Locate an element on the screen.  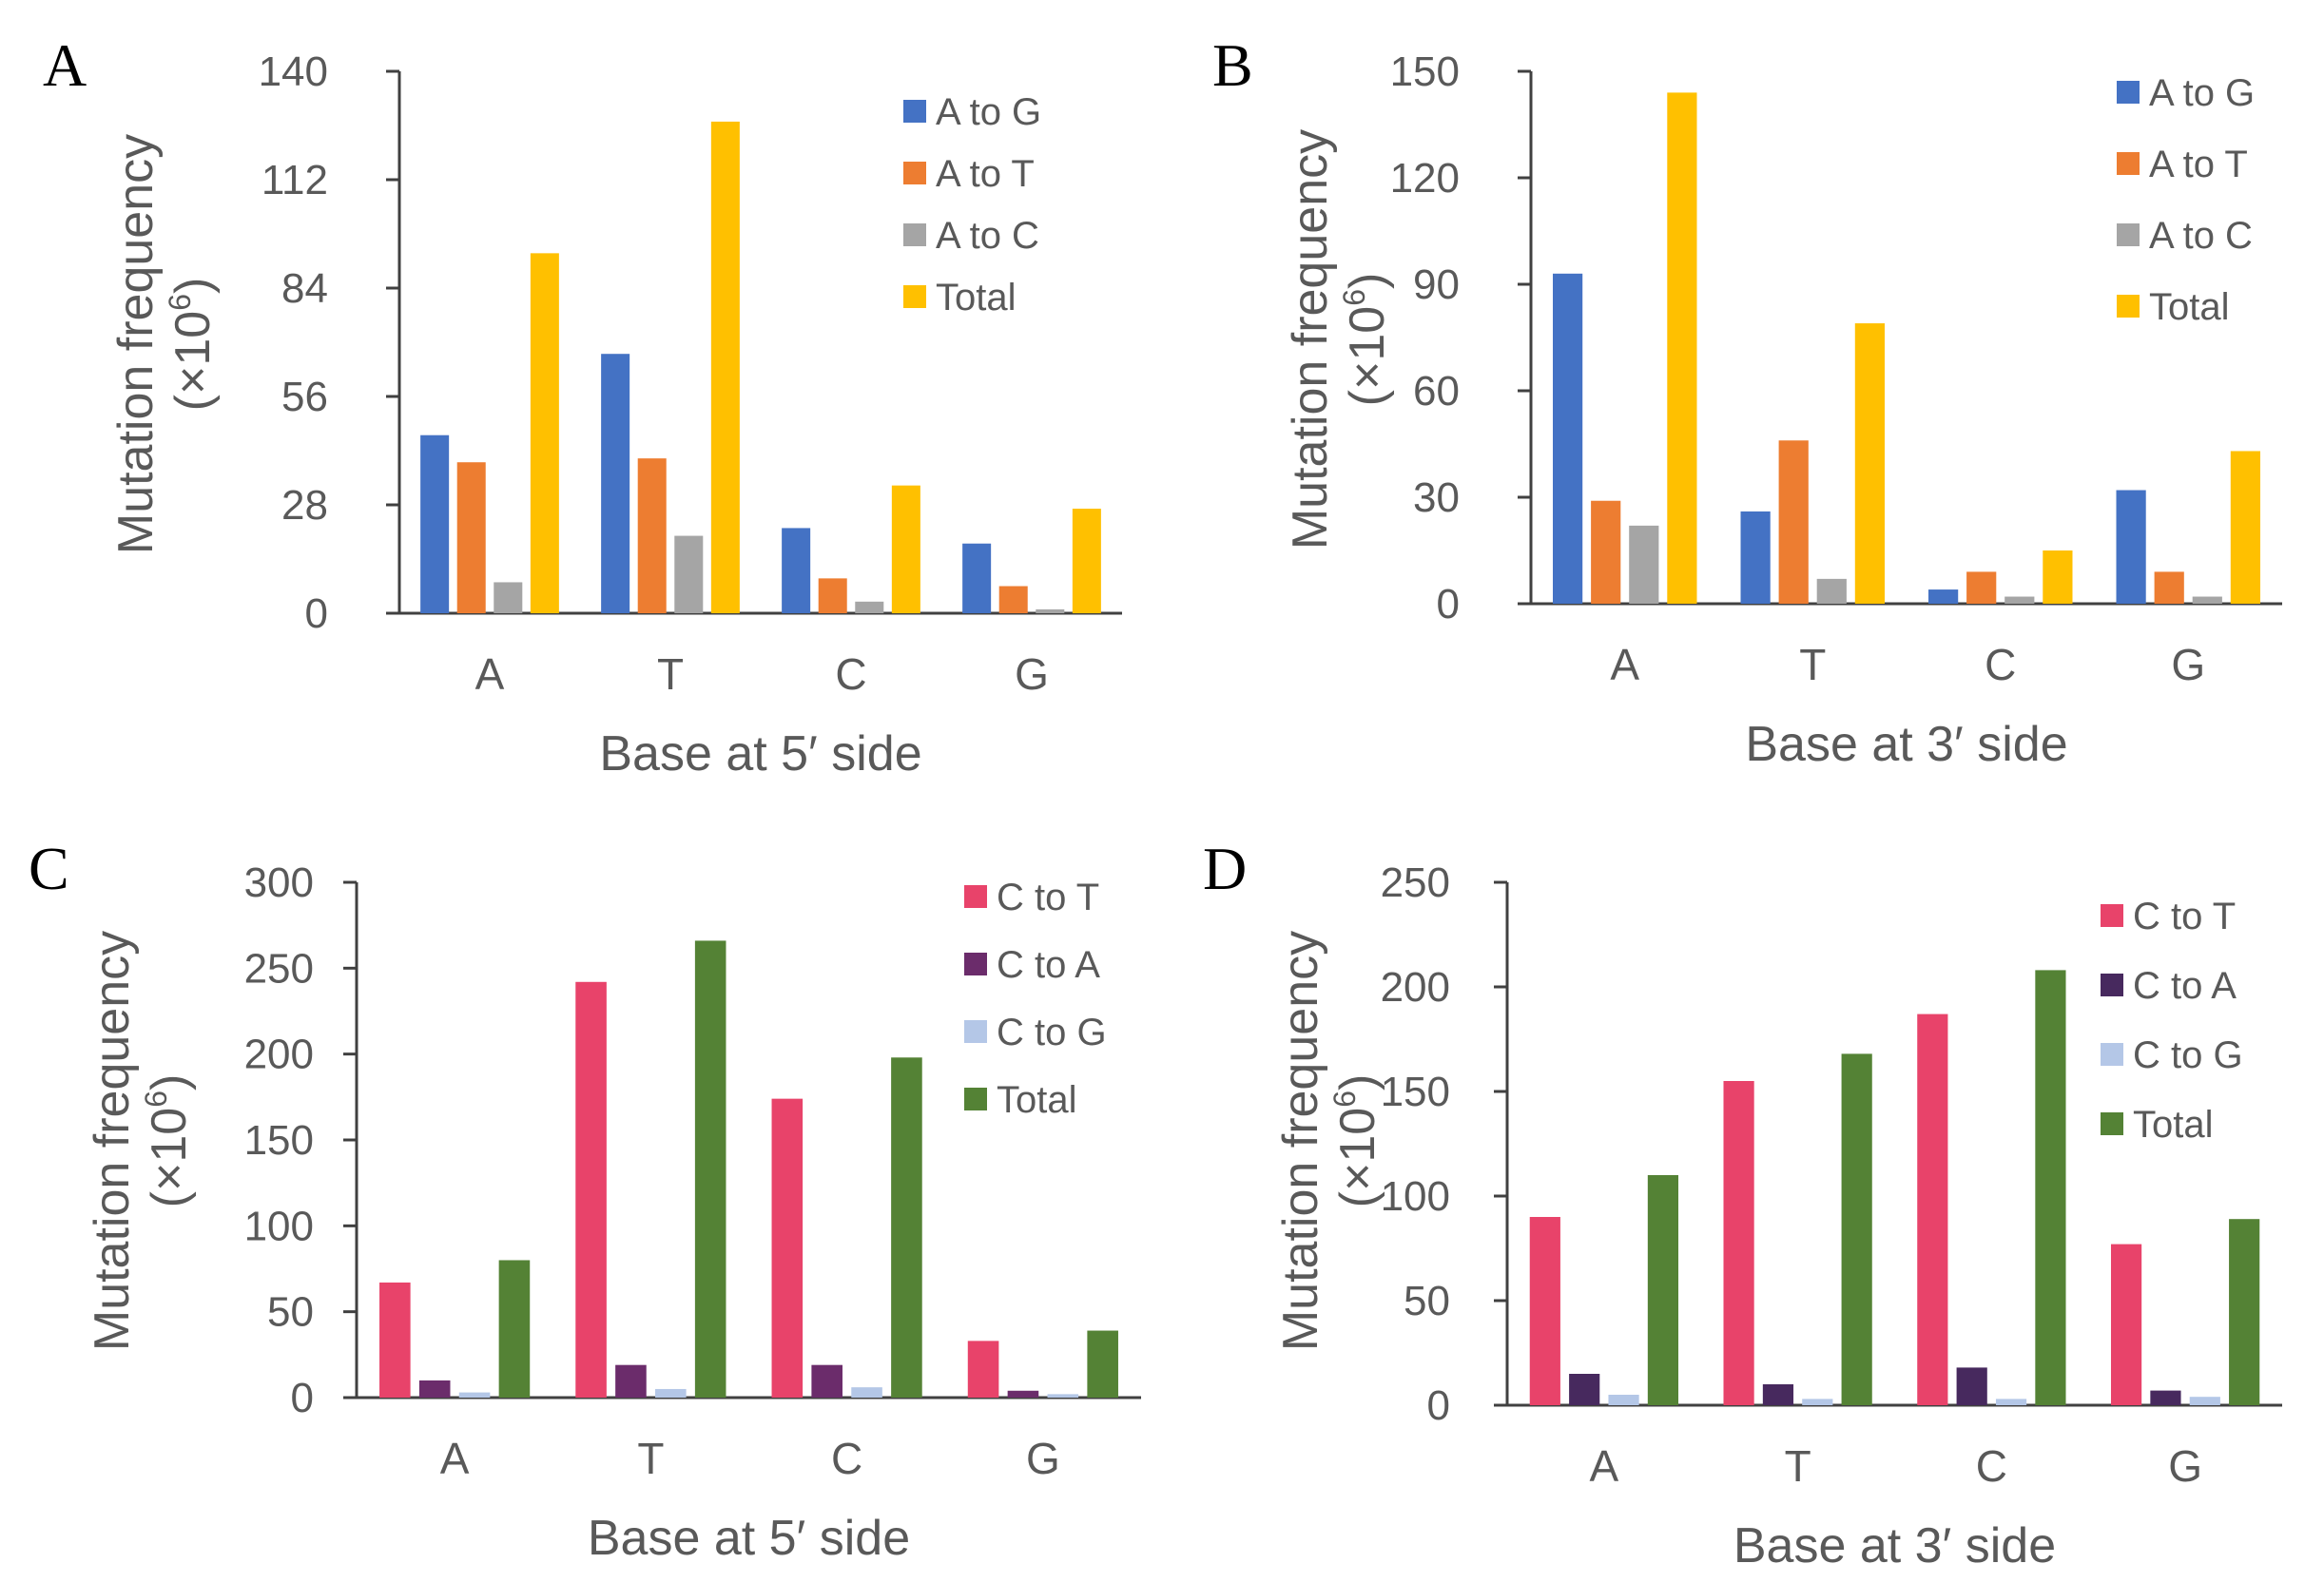
bar-c-to-a-c is located at coordinates (826, 1381).